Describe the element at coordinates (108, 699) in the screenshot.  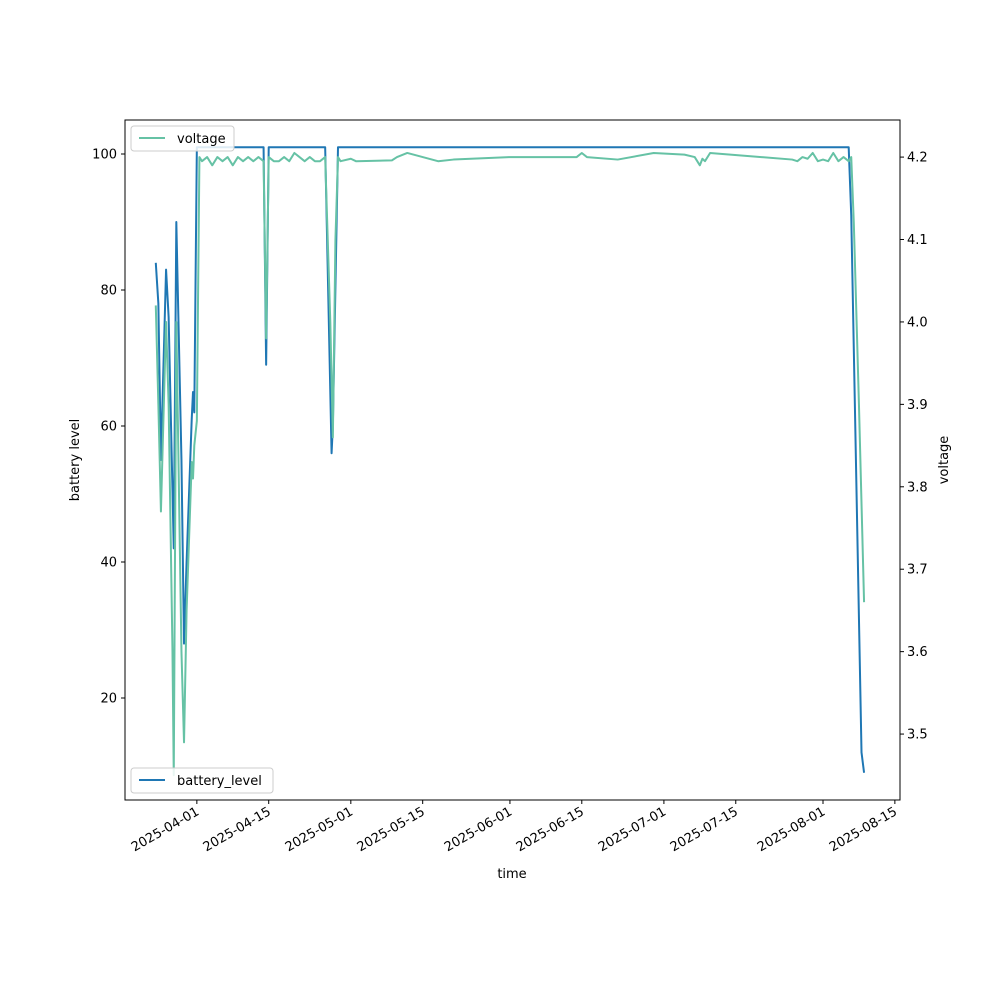
I see `y-left-tick-label: 20` at that location.